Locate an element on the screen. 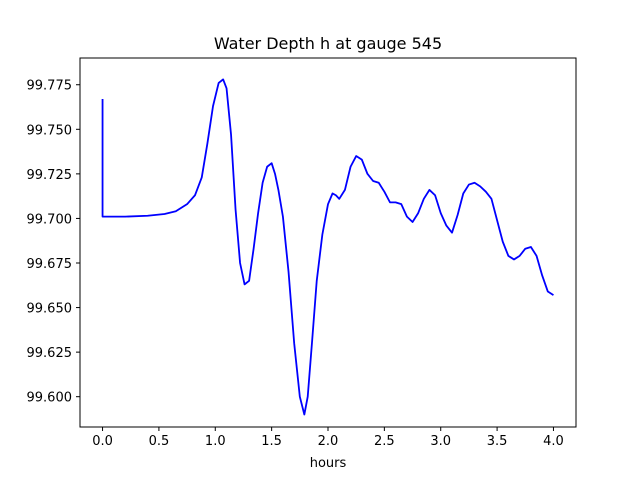  x-tick-label: 0.0 is located at coordinates (102, 441).